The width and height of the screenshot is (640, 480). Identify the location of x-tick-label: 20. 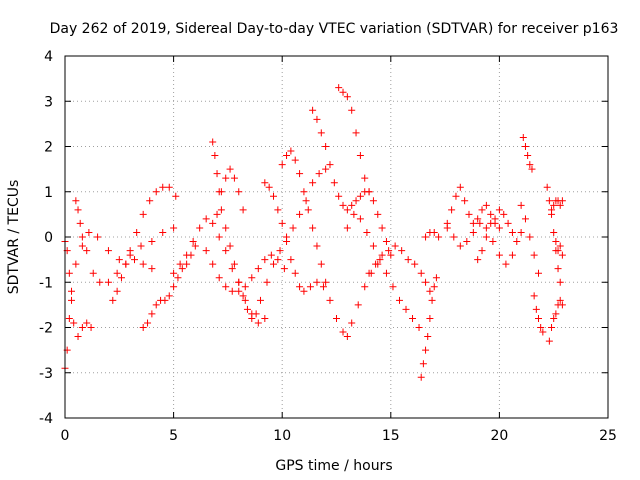
(499, 436).